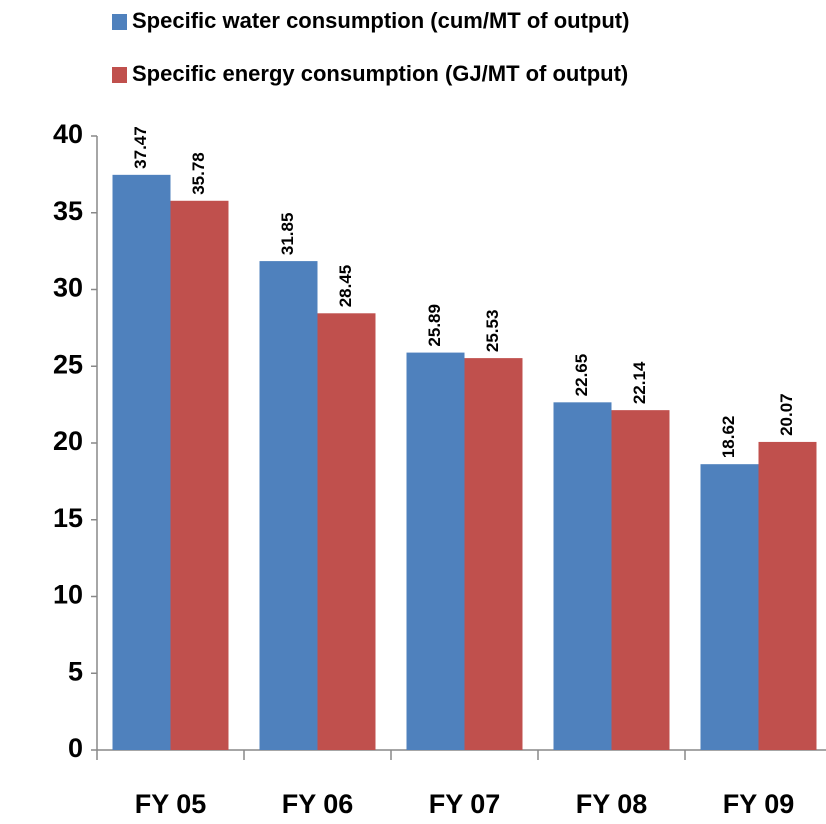 The width and height of the screenshot is (826, 824). I want to click on x-tick-label: FY 07, so click(465, 804).